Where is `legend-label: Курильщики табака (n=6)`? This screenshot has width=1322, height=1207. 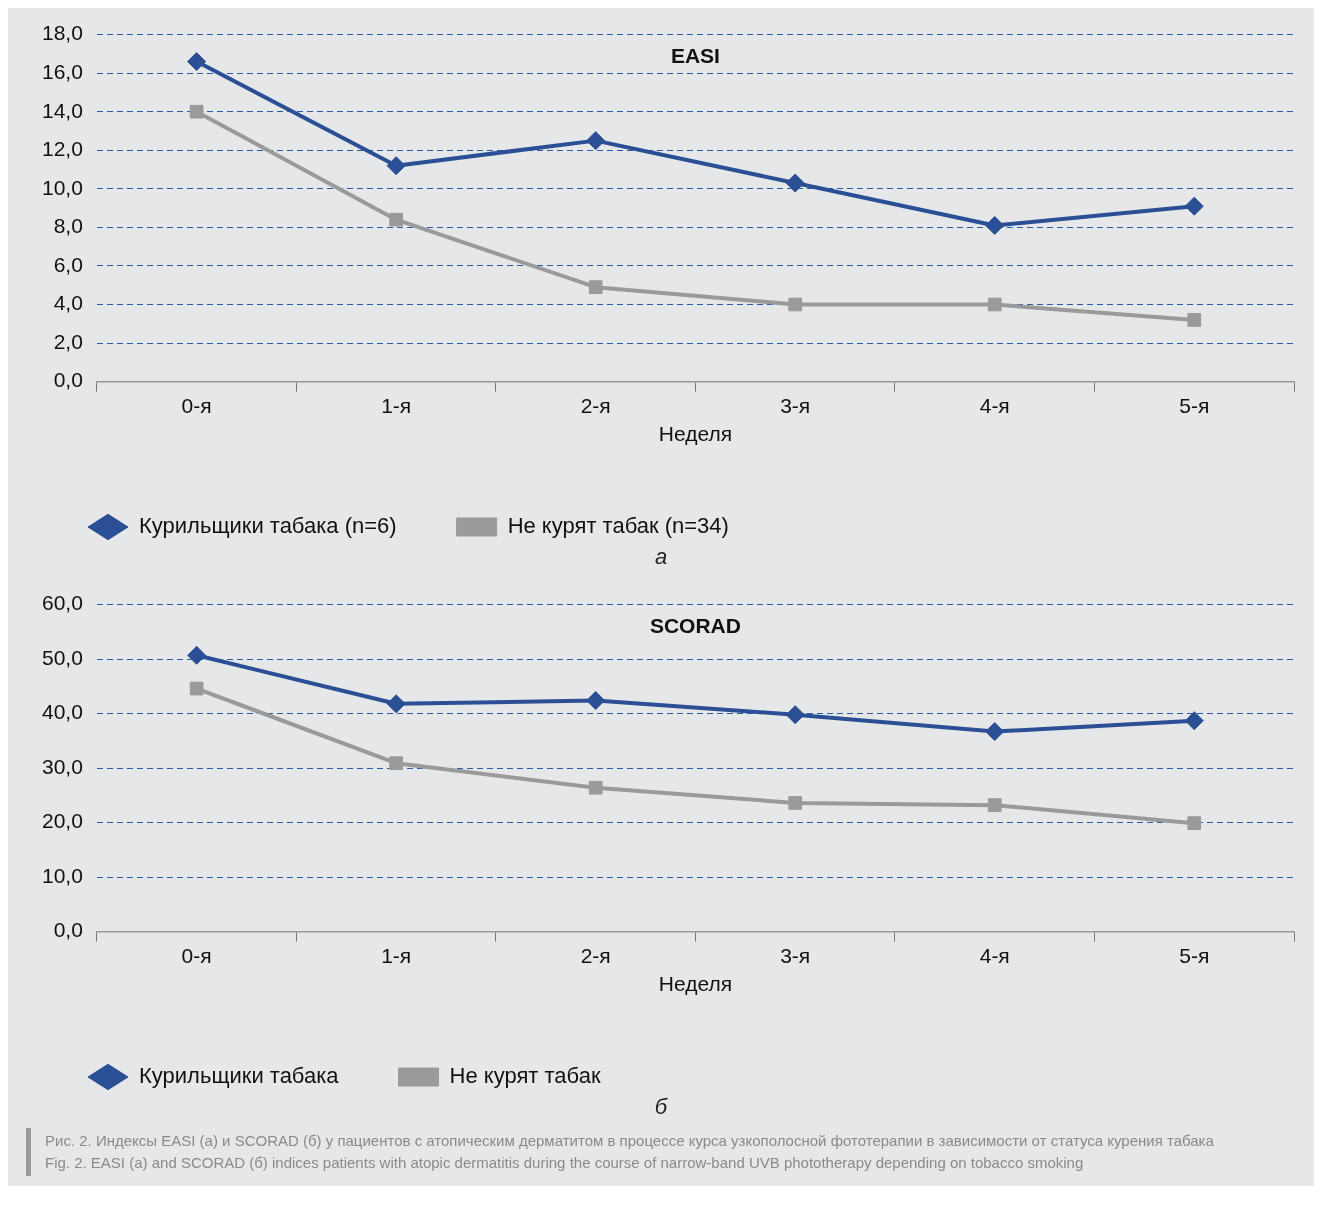
legend-label: Курильщики табака (n=6) is located at coordinates (268, 526).